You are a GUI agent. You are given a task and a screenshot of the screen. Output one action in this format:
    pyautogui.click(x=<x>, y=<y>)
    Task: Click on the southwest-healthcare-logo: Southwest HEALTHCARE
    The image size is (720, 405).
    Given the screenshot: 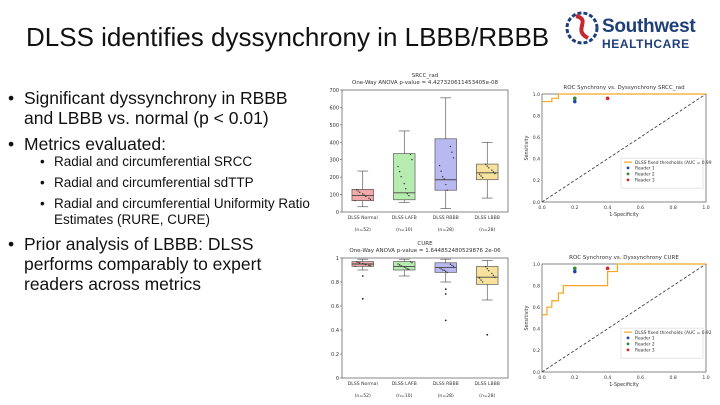 What is the action you would take?
    pyautogui.click(x=638, y=31)
    